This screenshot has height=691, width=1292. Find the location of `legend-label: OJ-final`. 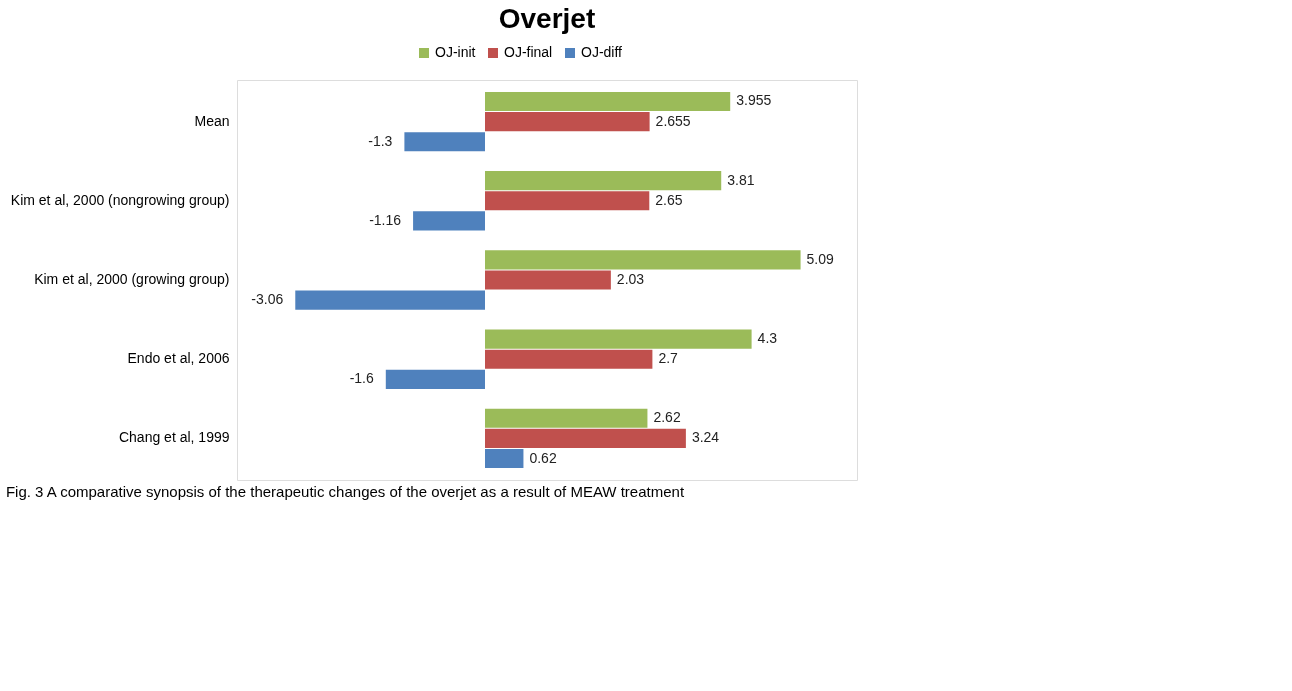

legend-label: OJ-final is located at coordinates (528, 52).